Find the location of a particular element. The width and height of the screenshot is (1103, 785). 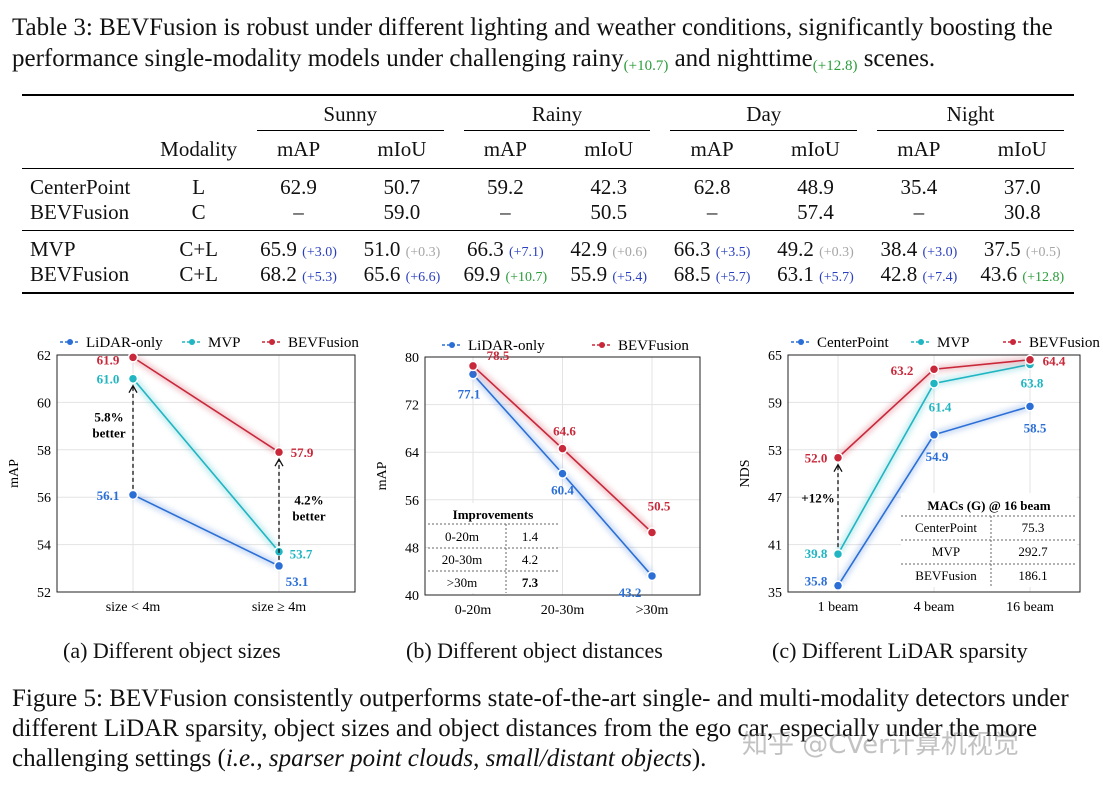

metric-header: mAP is located at coordinates (505, 149).